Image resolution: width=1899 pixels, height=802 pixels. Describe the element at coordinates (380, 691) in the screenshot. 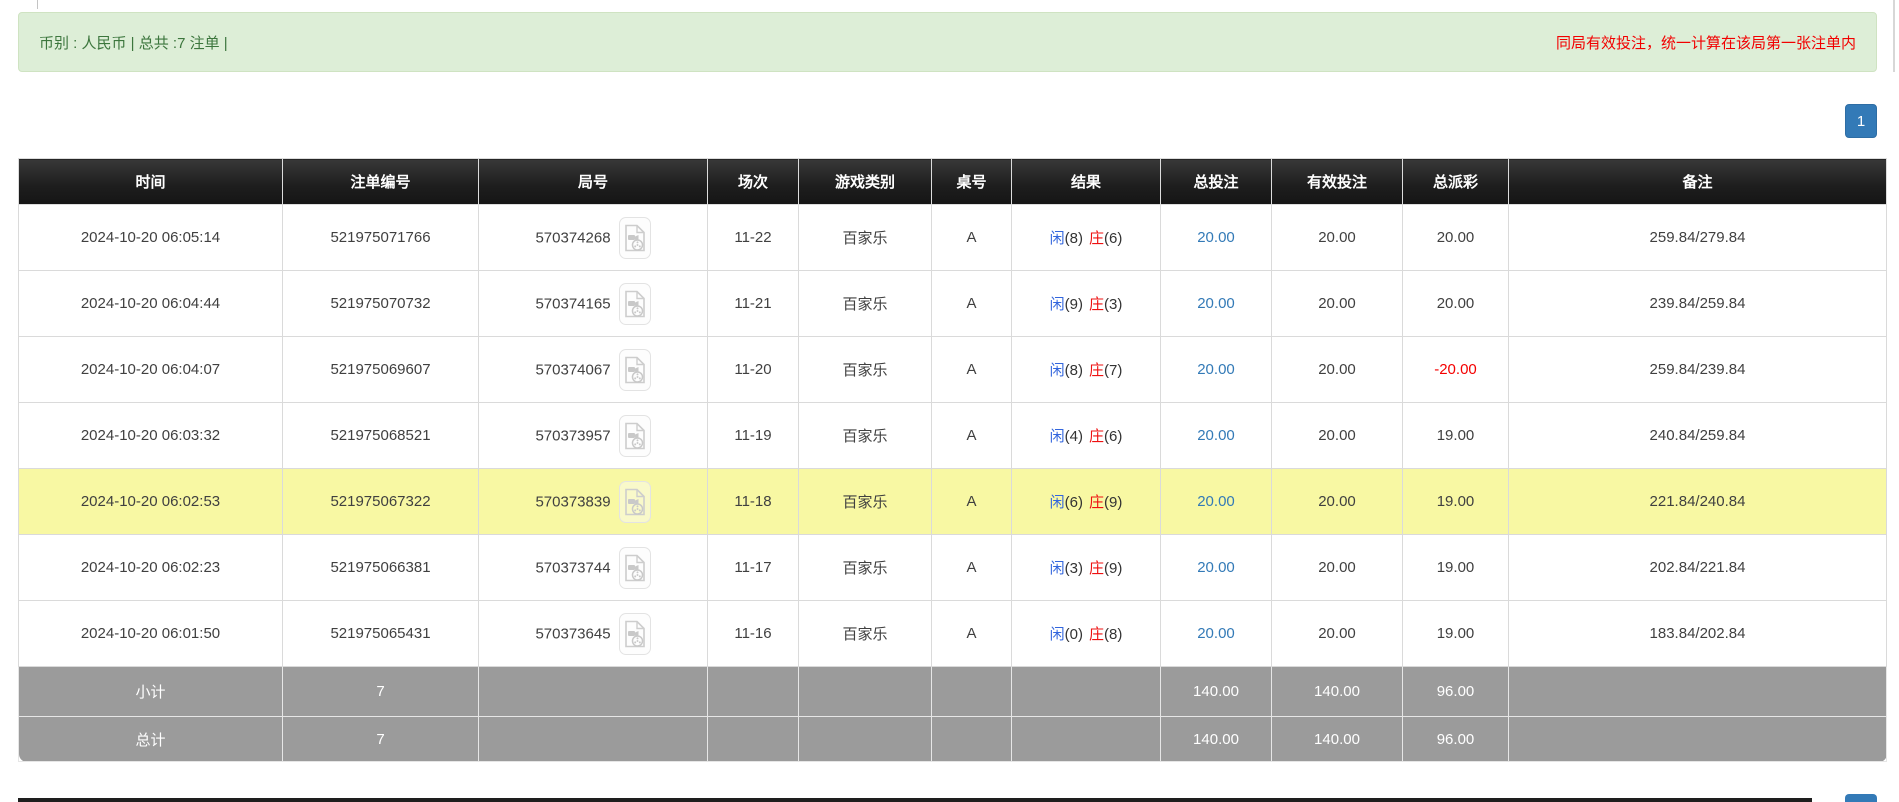

I see `subtotal-count: 7` at that location.